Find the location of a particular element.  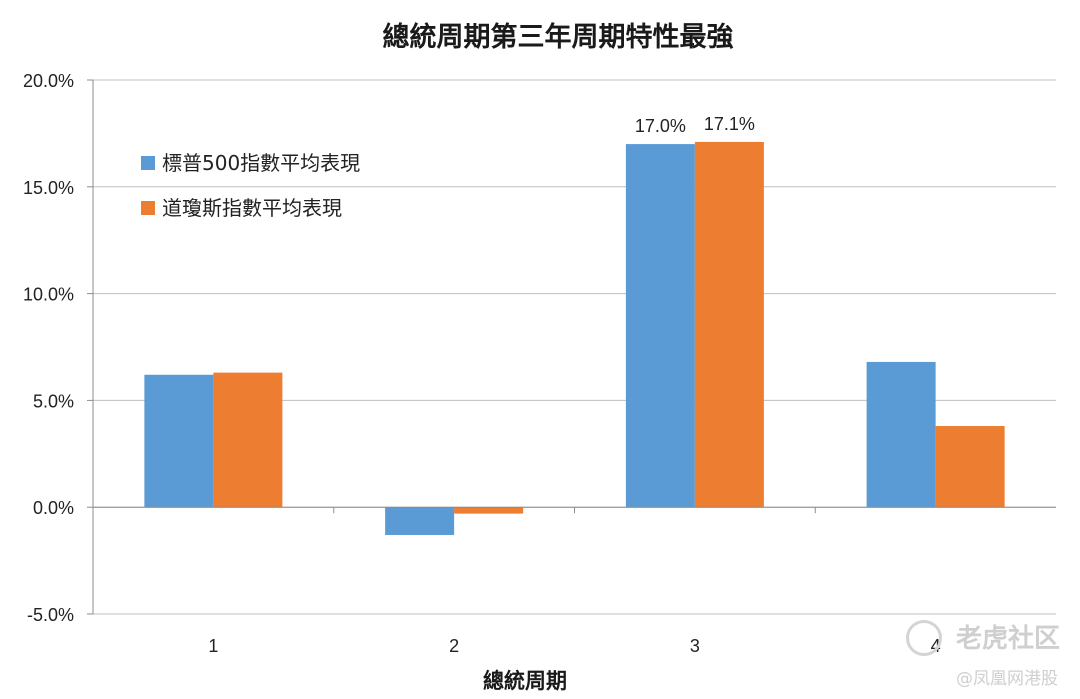

data-label: 17.0% is located at coordinates (660, 126).